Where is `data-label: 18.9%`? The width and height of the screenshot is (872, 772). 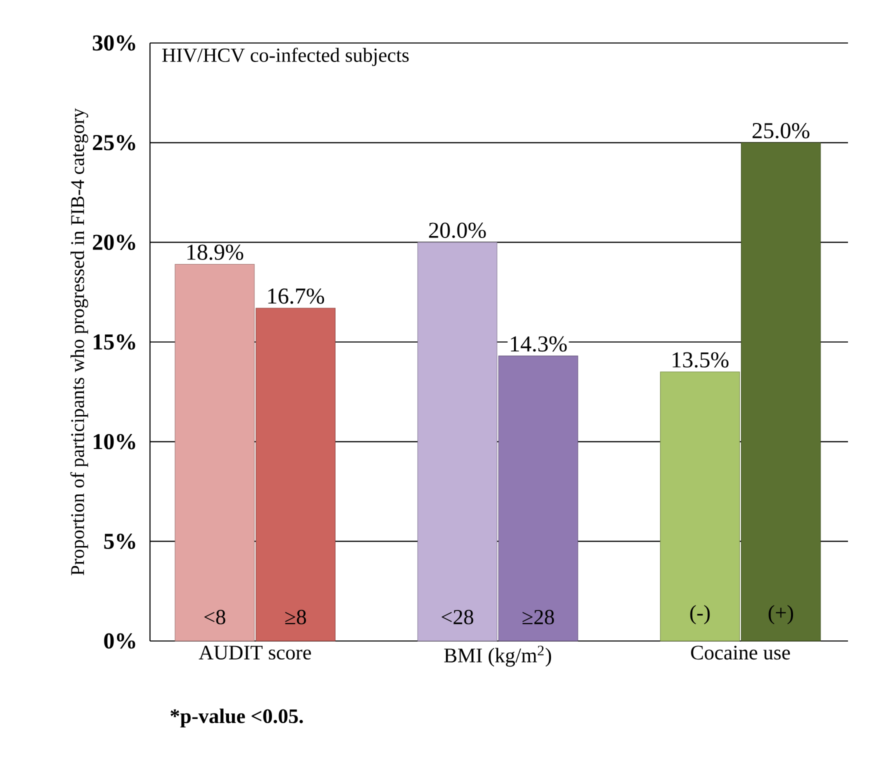 data-label: 18.9% is located at coordinates (215, 252).